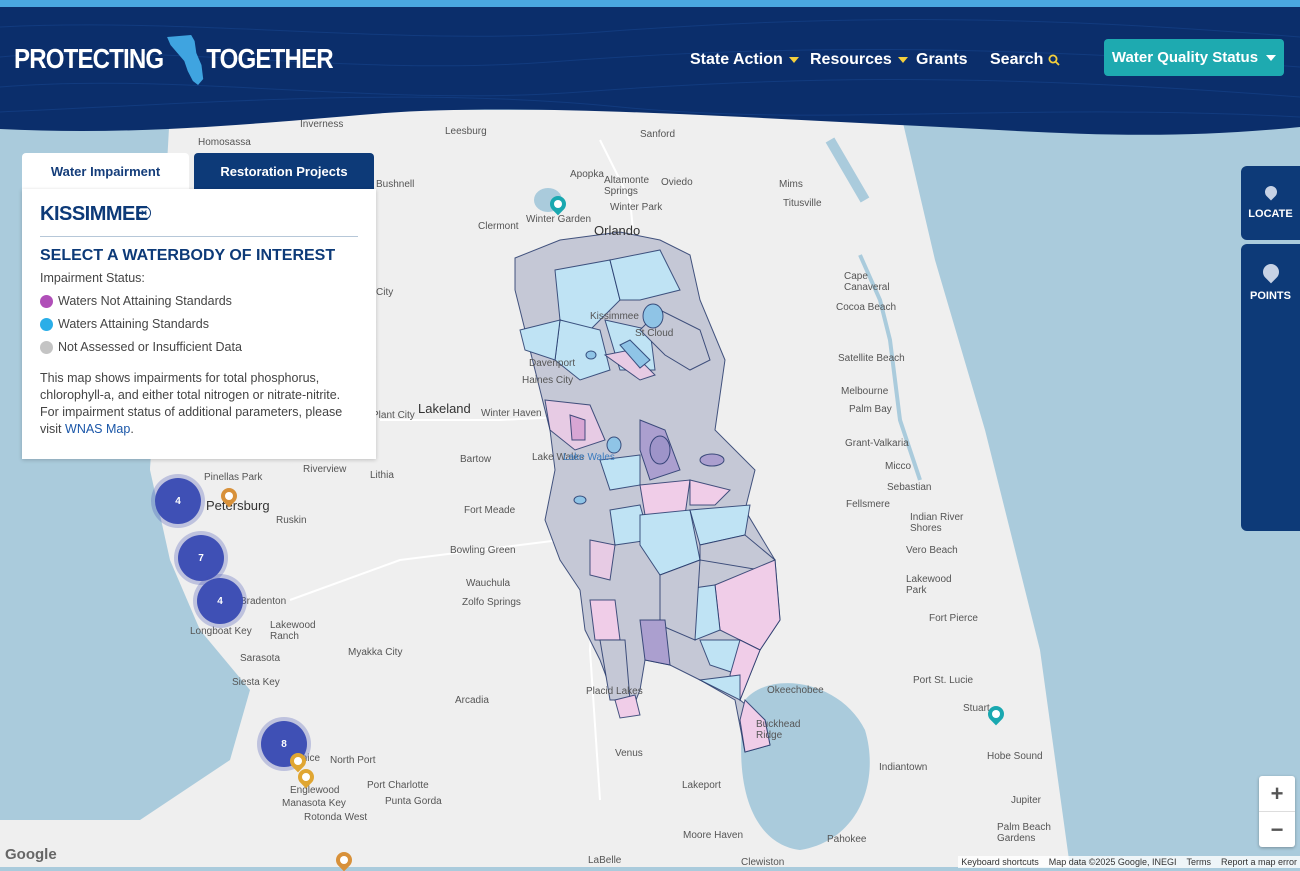 The image size is (1300, 871). I want to click on map-marker-icon, so click(1270, 272).